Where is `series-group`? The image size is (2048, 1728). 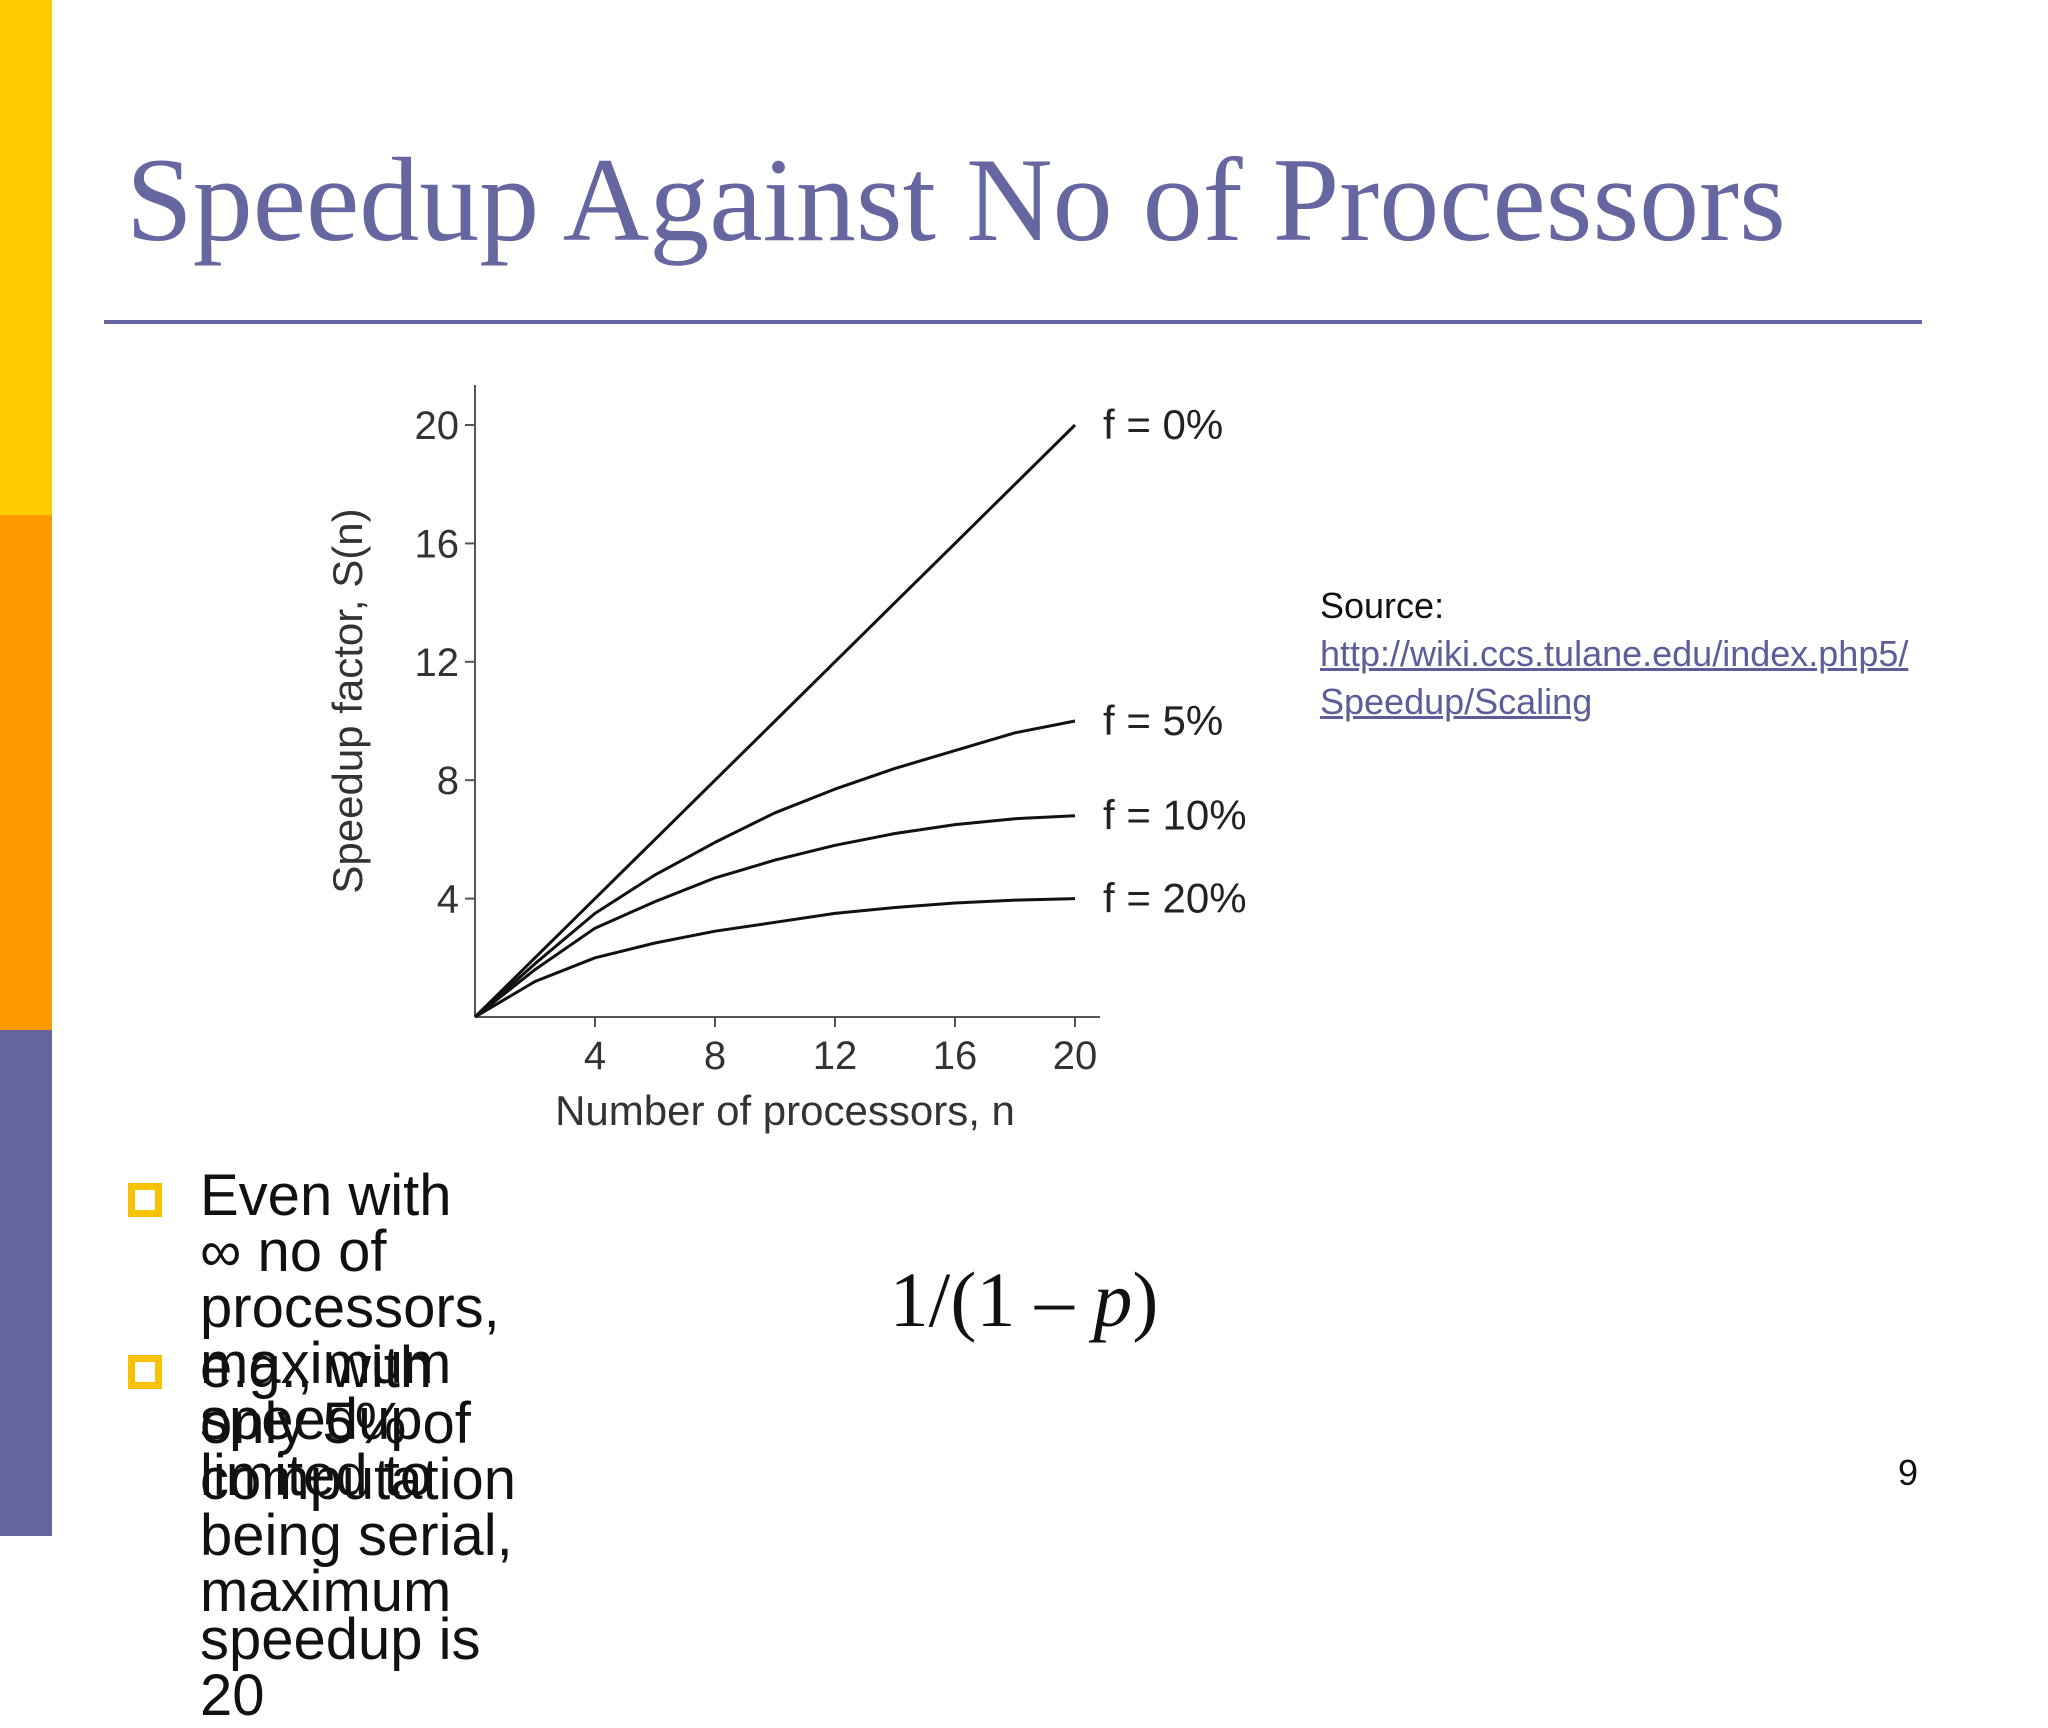 series-group is located at coordinates (775, 721).